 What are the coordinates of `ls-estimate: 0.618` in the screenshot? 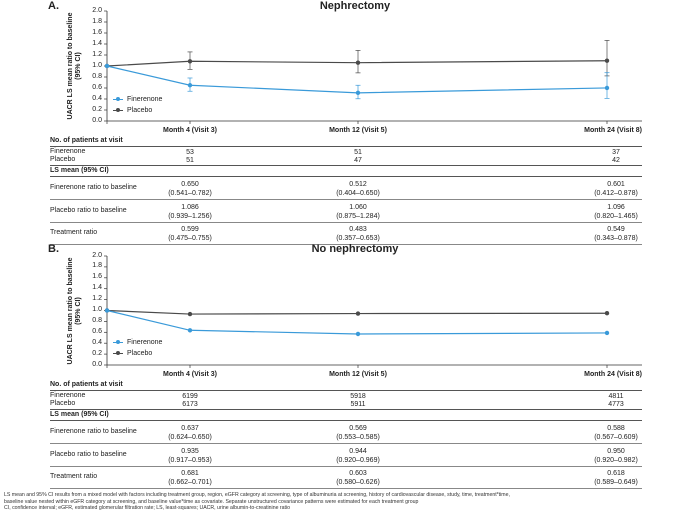 It's located at (616, 473).